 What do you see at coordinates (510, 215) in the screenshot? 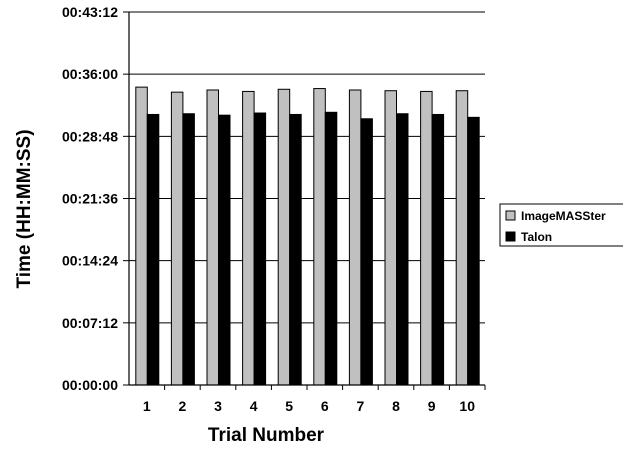
I see `legend-swatch-imagemasster` at bounding box center [510, 215].